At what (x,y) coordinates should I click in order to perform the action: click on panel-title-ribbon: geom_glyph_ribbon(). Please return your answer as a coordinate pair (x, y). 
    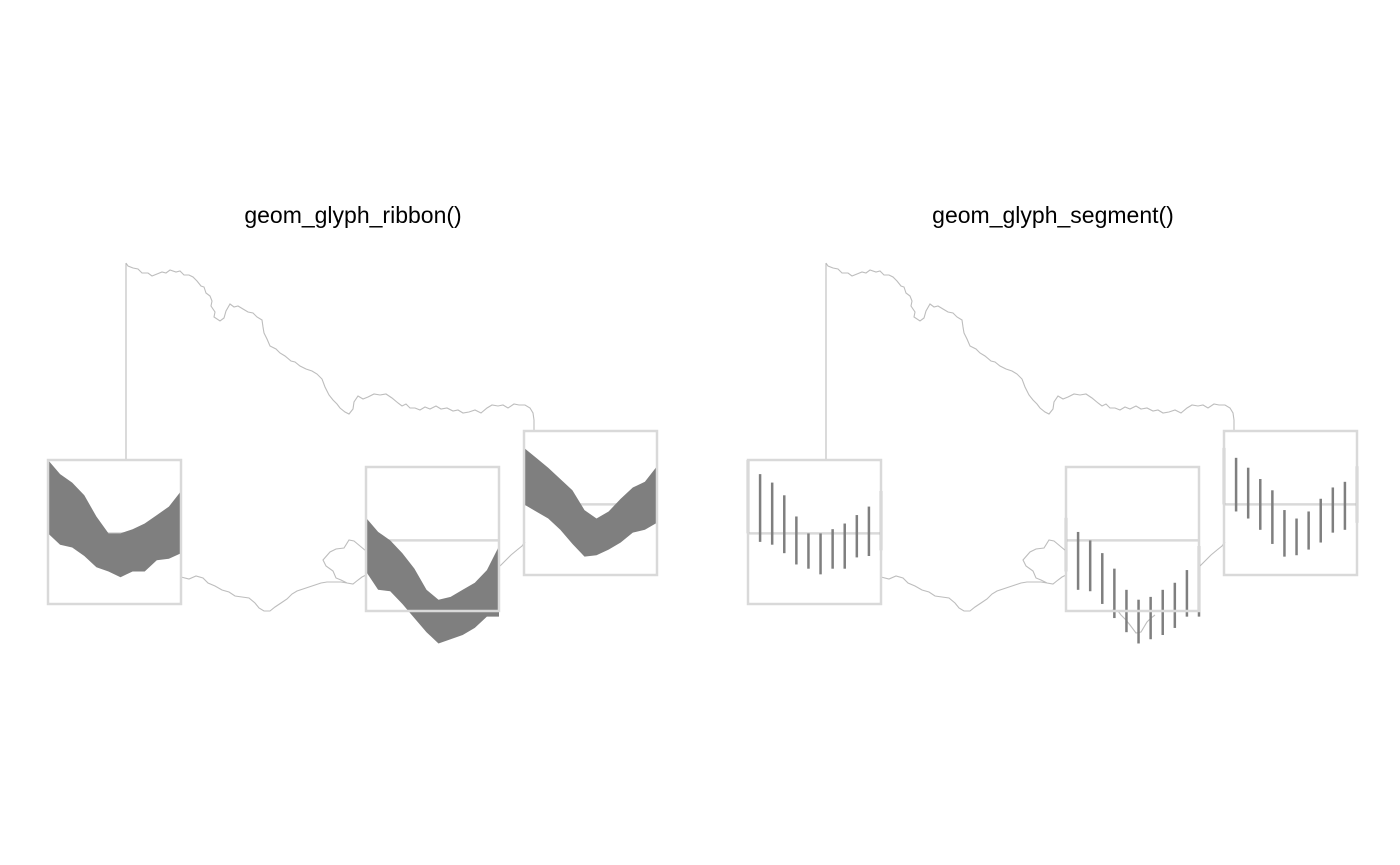
    Looking at the image, I should click on (353, 215).